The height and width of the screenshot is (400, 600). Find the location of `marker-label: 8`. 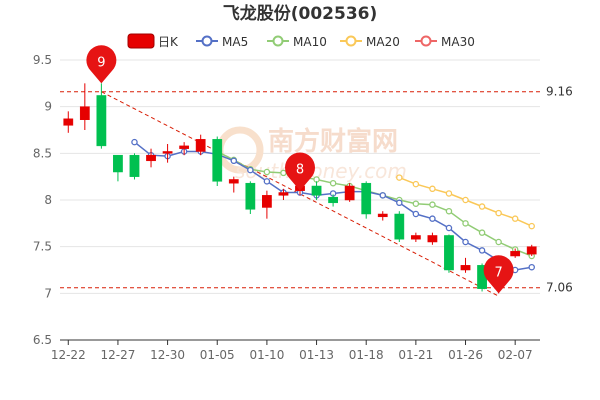

marker-label: 8 is located at coordinates (300, 170).